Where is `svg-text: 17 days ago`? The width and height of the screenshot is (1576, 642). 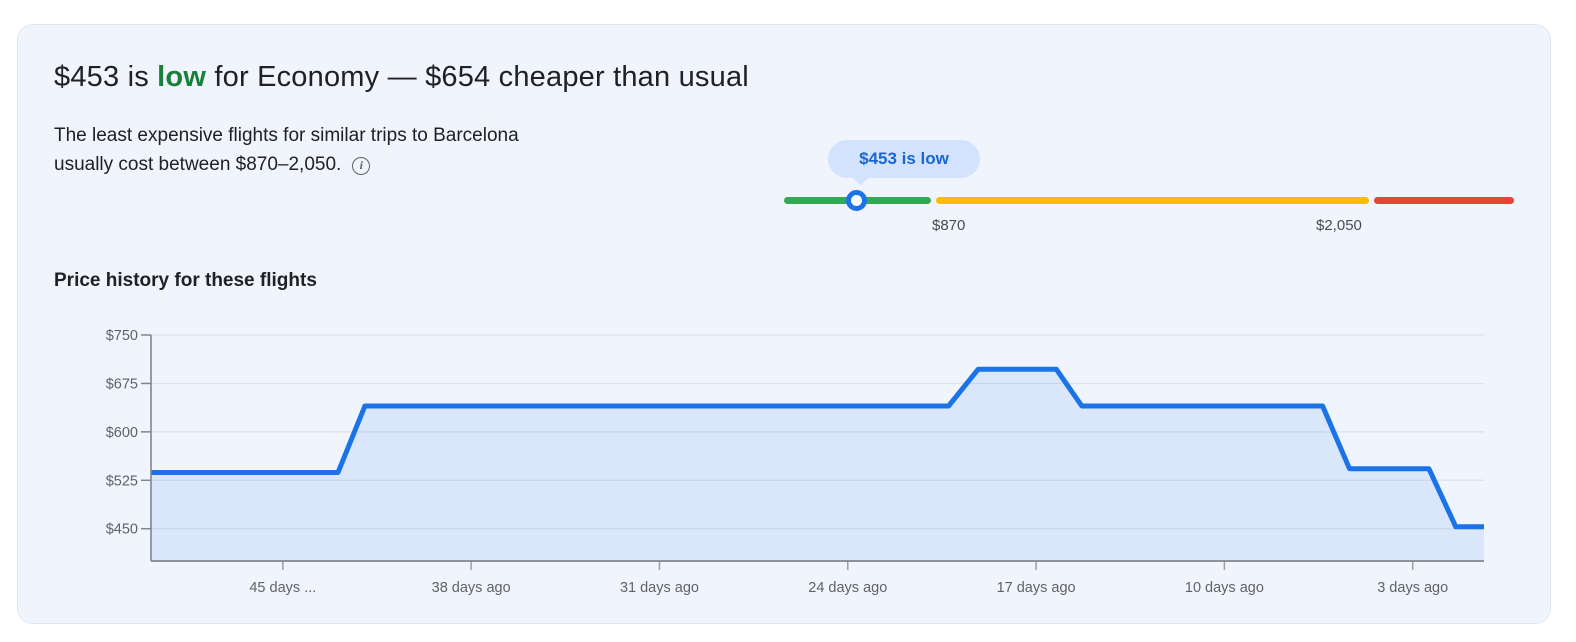
svg-text: 17 days ago is located at coordinates (1036, 588).